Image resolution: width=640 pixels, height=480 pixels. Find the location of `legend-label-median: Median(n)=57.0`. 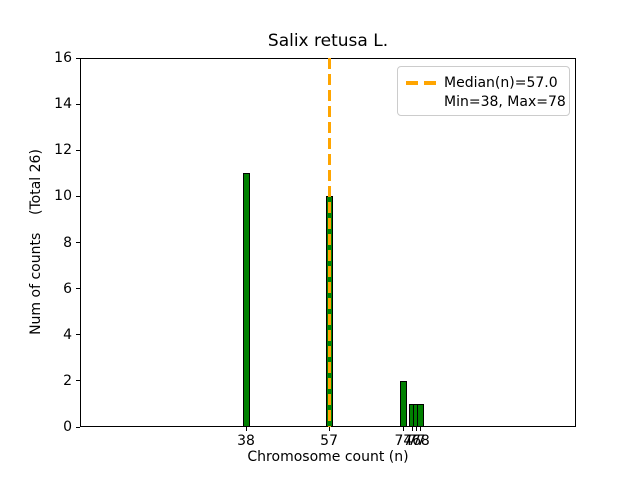

legend-label-median: Median(n)=57.0 is located at coordinates (501, 82).